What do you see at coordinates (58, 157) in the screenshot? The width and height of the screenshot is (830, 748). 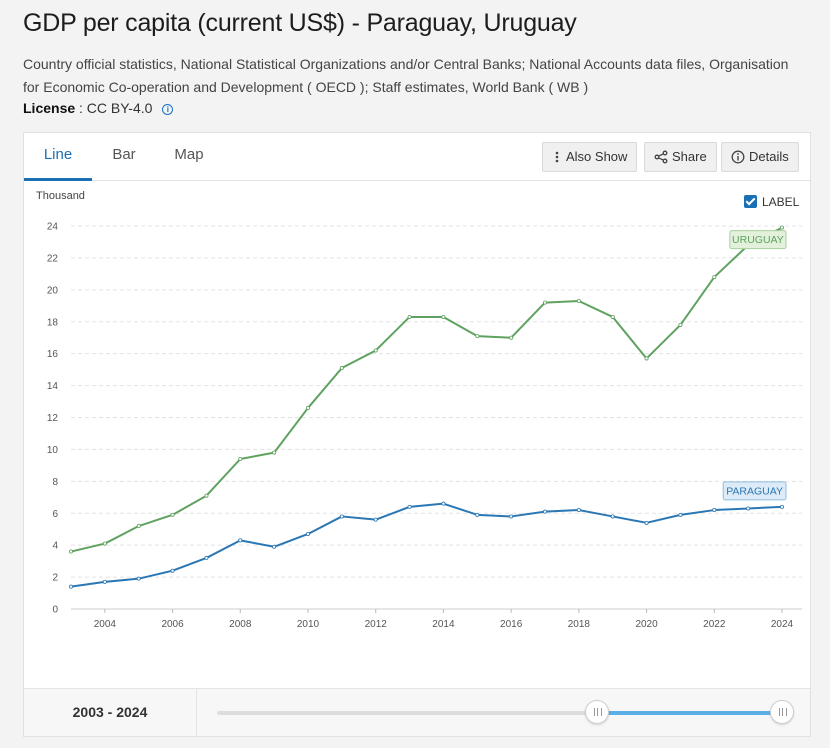 I see `tab-line: Line` at bounding box center [58, 157].